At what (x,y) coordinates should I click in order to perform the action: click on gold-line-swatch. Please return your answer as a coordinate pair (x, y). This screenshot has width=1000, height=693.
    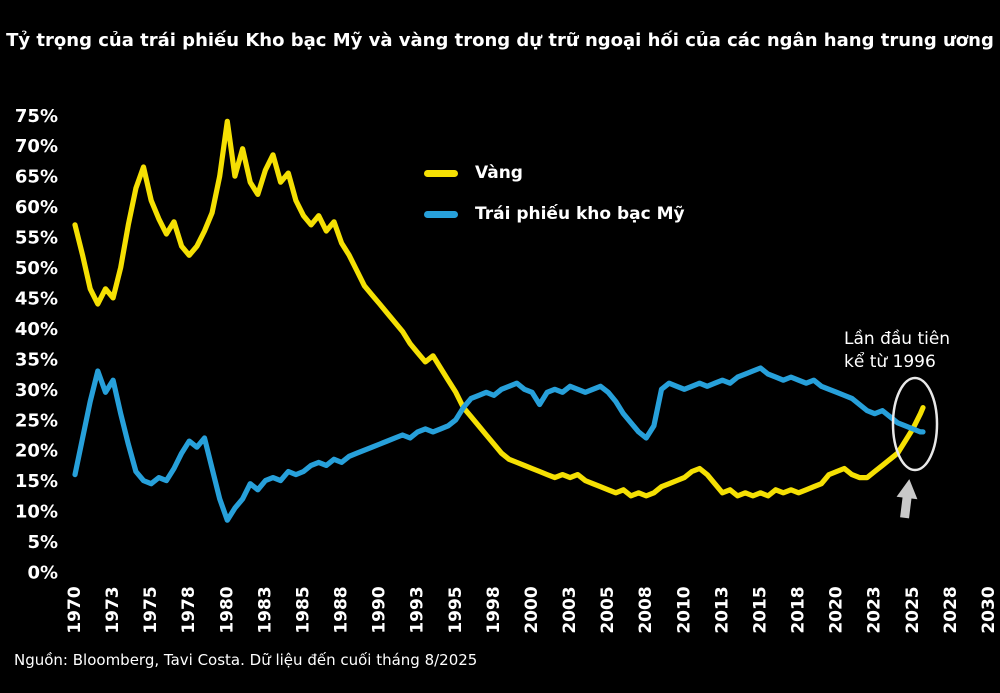
    Looking at the image, I should click on (441, 173).